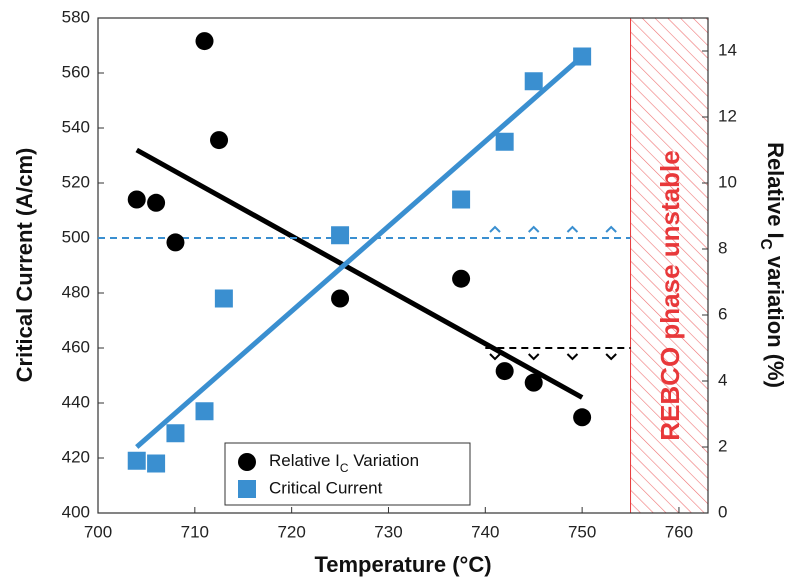 Image resolution: width=796 pixels, height=582 pixels. I want to click on y-tick-label: 480, so click(76, 291).